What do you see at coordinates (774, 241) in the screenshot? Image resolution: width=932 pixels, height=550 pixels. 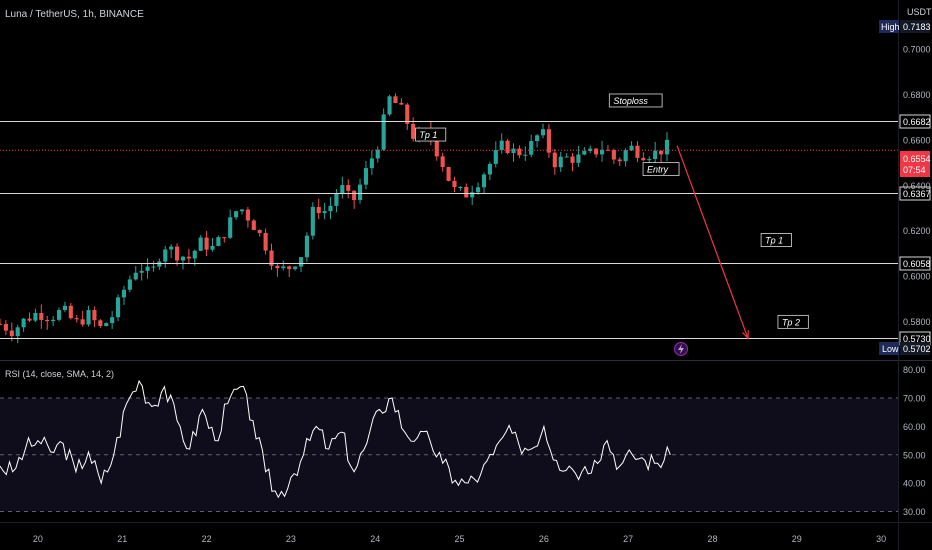 I see `annotation-label: Tp 1` at bounding box center [774, 241].